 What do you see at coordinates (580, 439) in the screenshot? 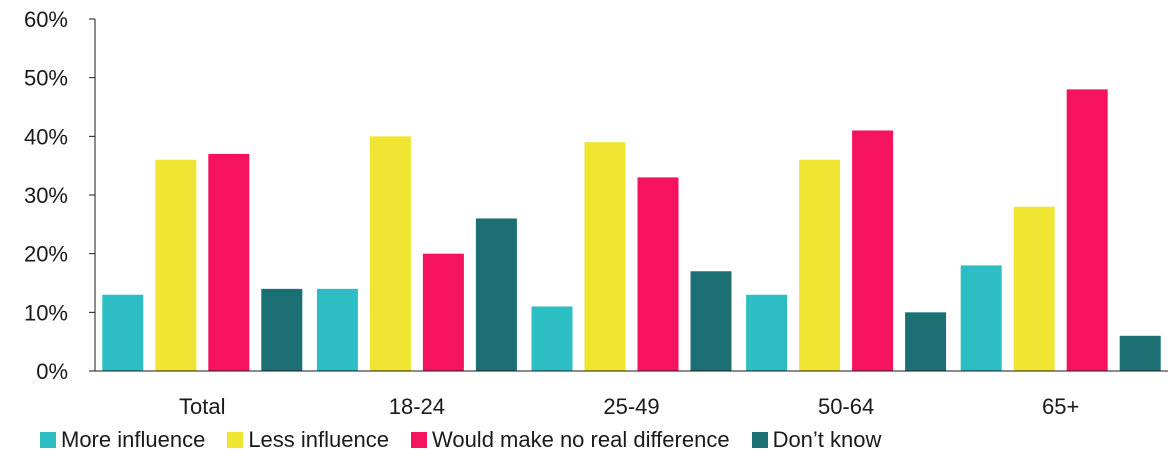
I see `legend-label: Would make no real difference` at bounding box center [580, 439].